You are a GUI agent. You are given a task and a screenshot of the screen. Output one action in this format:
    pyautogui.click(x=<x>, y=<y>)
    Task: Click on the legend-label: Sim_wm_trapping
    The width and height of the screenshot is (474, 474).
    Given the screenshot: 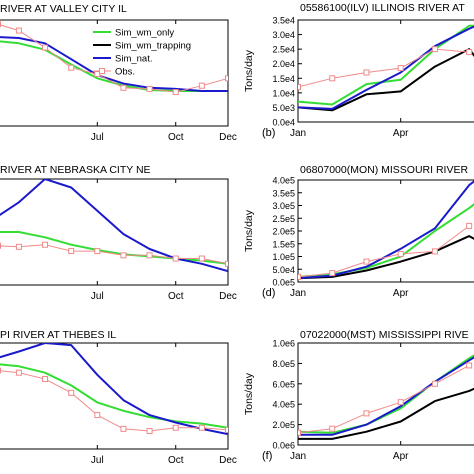 What is the action you would take?
    pyautogui.click(x=153, y=46)
    